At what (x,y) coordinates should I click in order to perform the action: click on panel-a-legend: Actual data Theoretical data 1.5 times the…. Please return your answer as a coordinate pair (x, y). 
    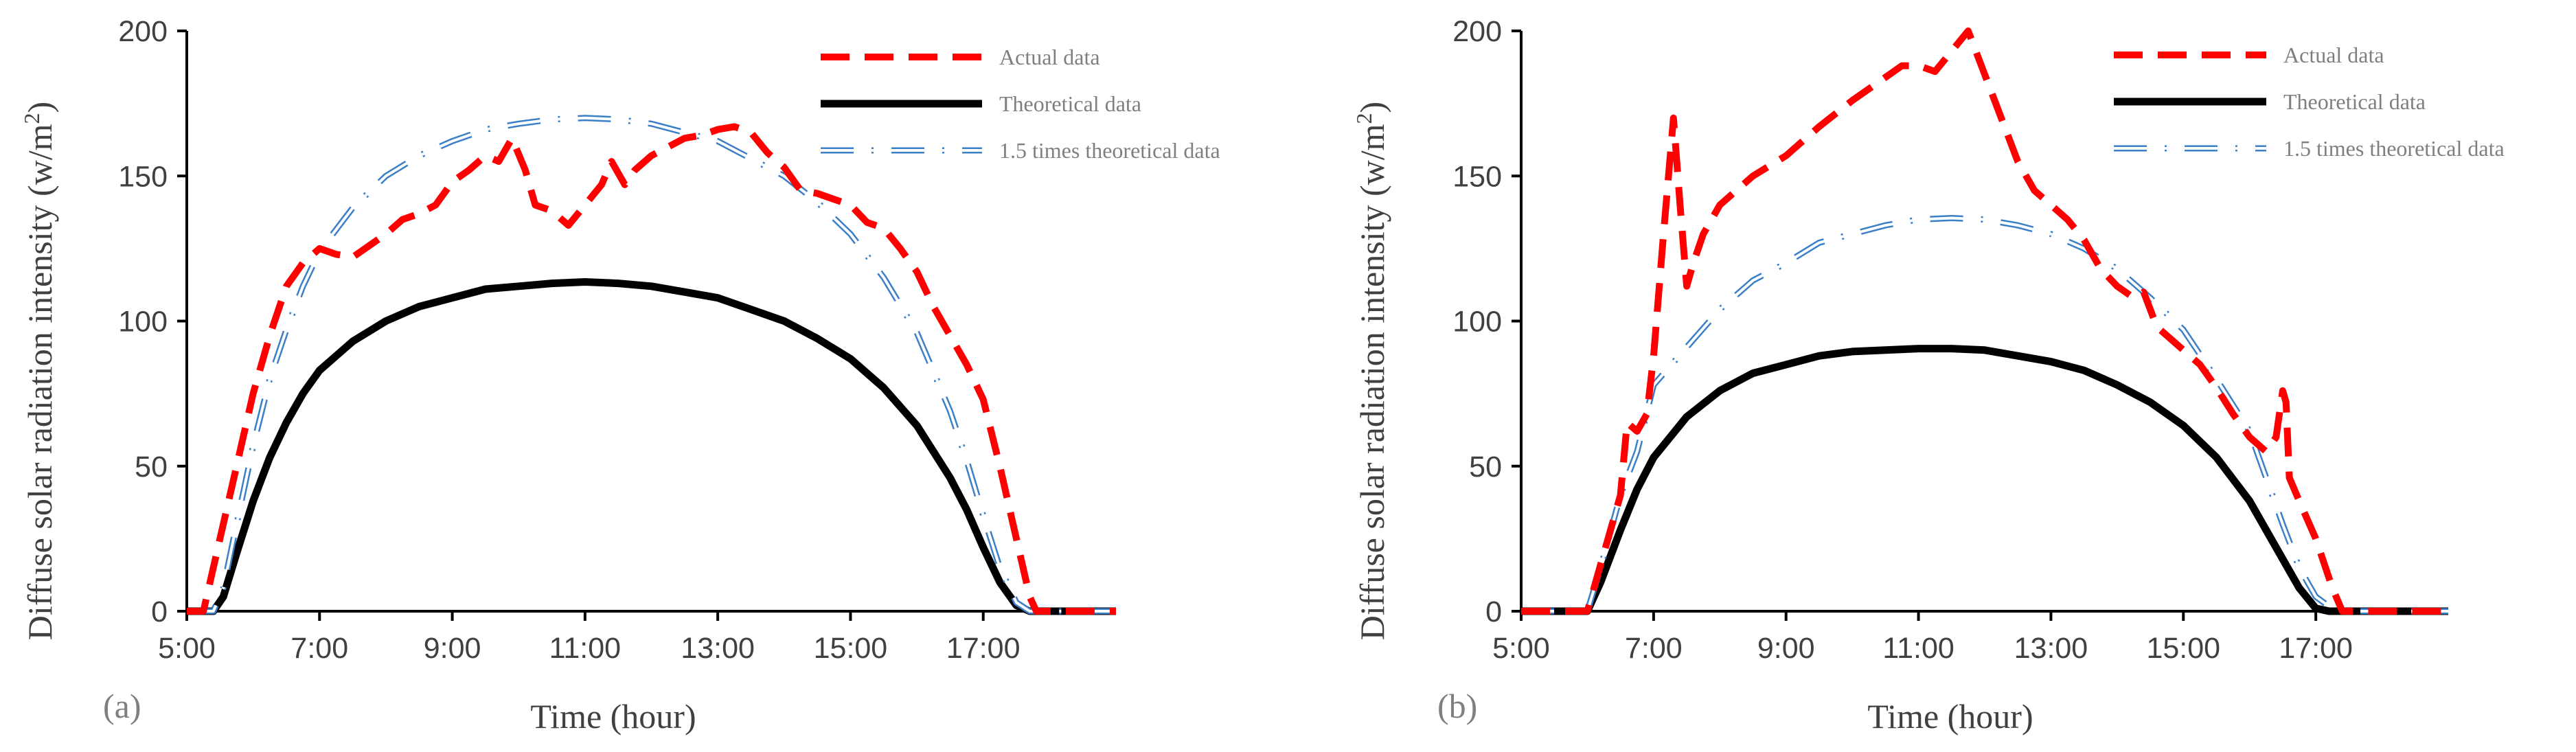
    Looking at the image, I should click on (1020, 104).